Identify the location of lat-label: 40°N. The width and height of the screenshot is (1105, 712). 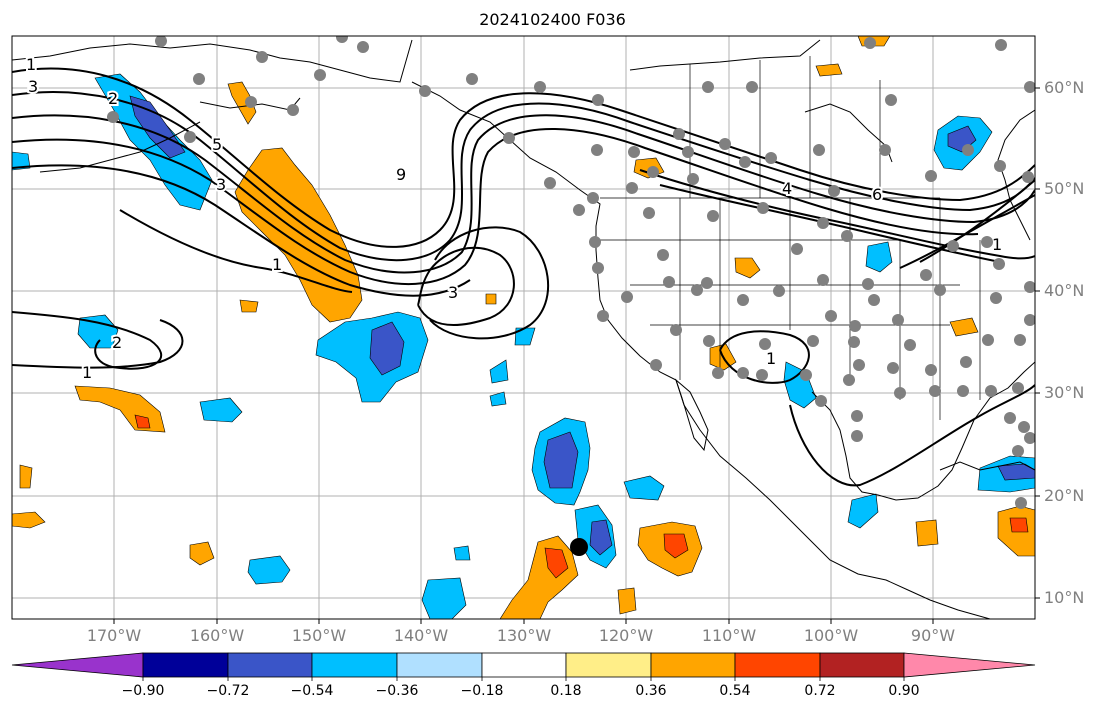
(1064, 290).